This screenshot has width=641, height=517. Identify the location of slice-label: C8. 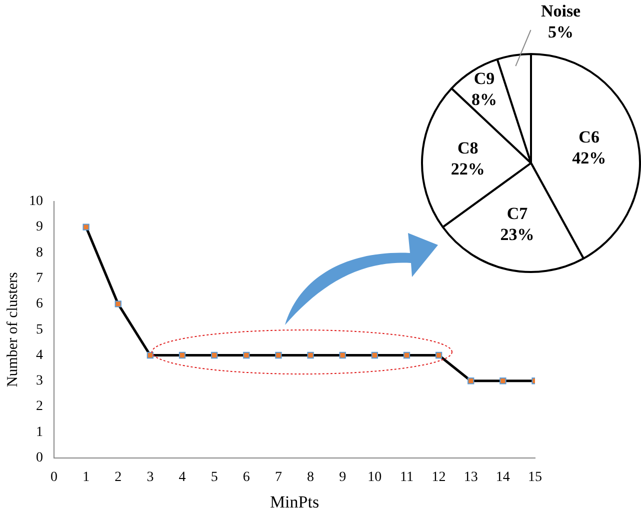
(468, 148).